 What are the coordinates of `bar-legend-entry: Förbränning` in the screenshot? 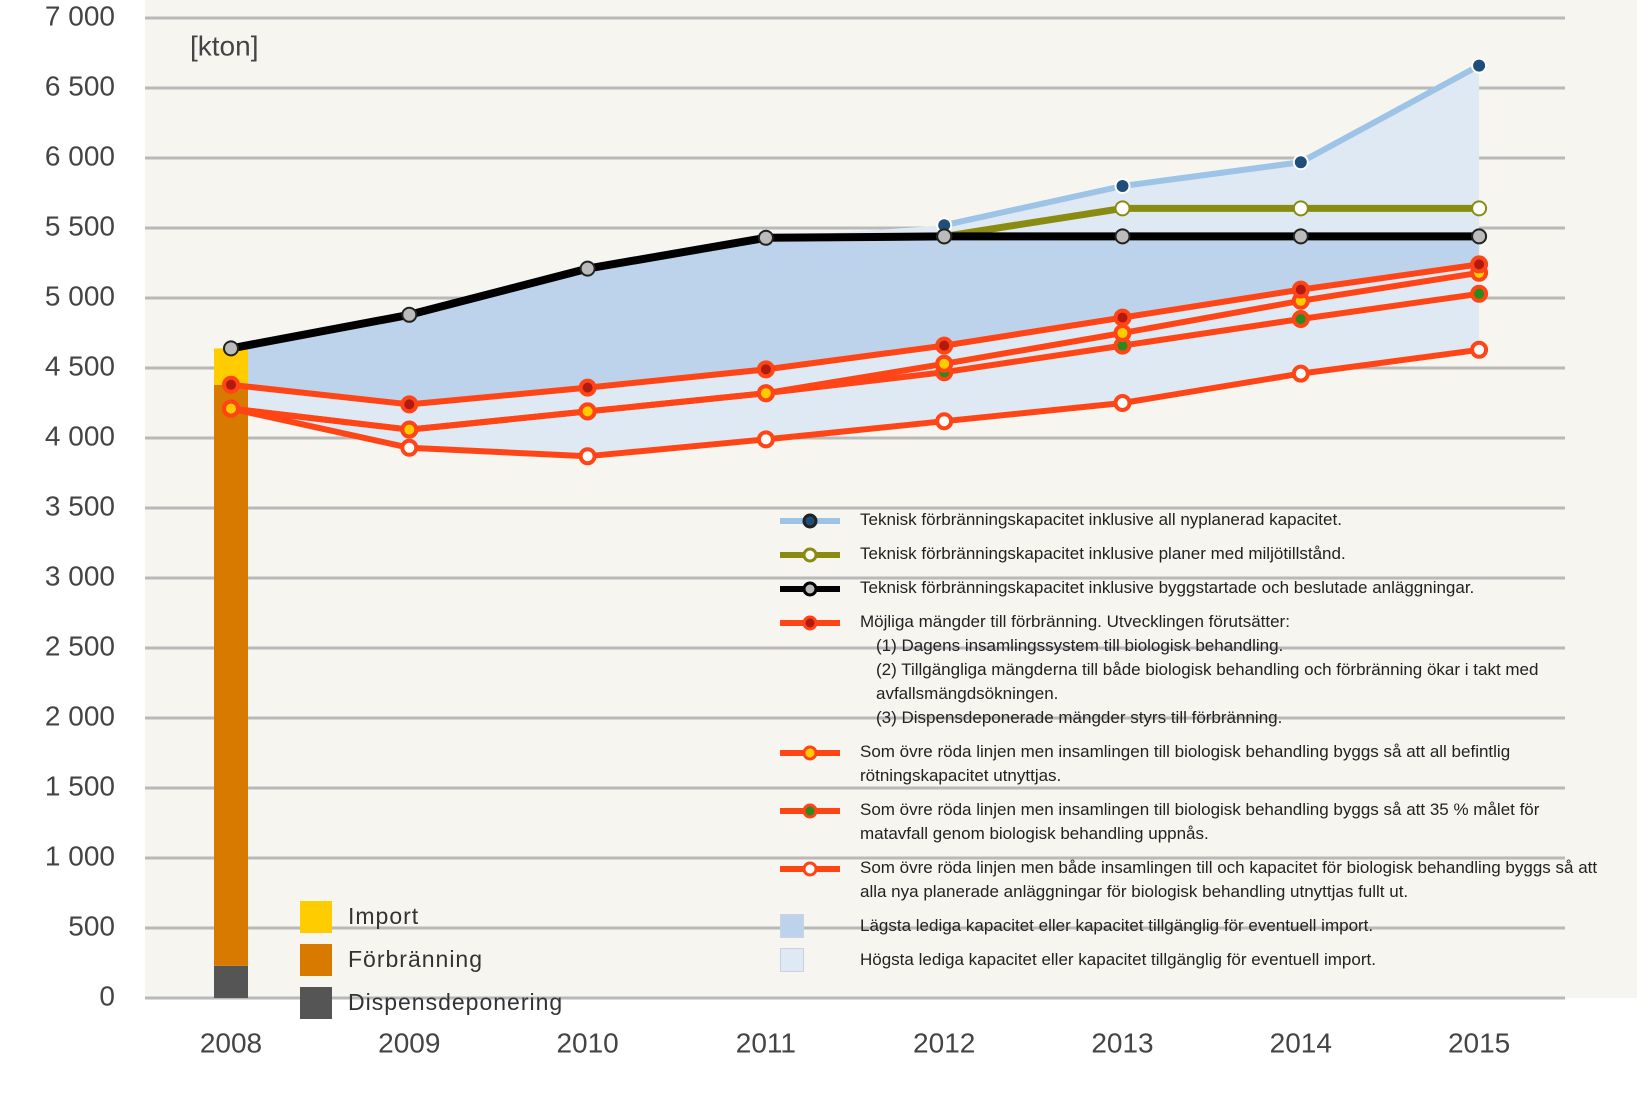 It's located at (431, 959).